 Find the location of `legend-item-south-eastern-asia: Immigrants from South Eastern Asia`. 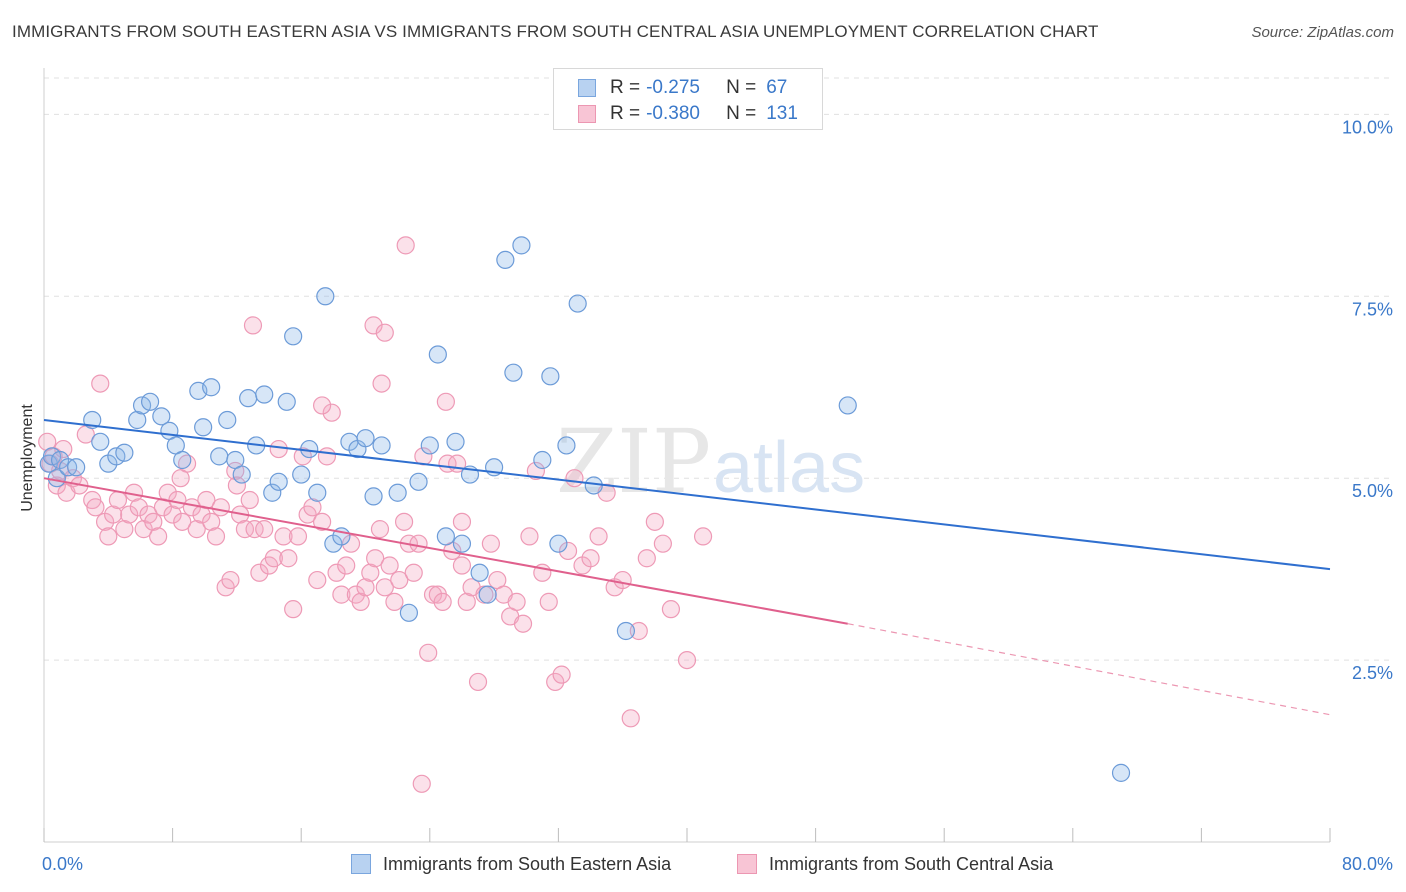

legend-item-south-eastern-asia: Immigrants from South Eastern Asia is located at coordinates (511, 864).